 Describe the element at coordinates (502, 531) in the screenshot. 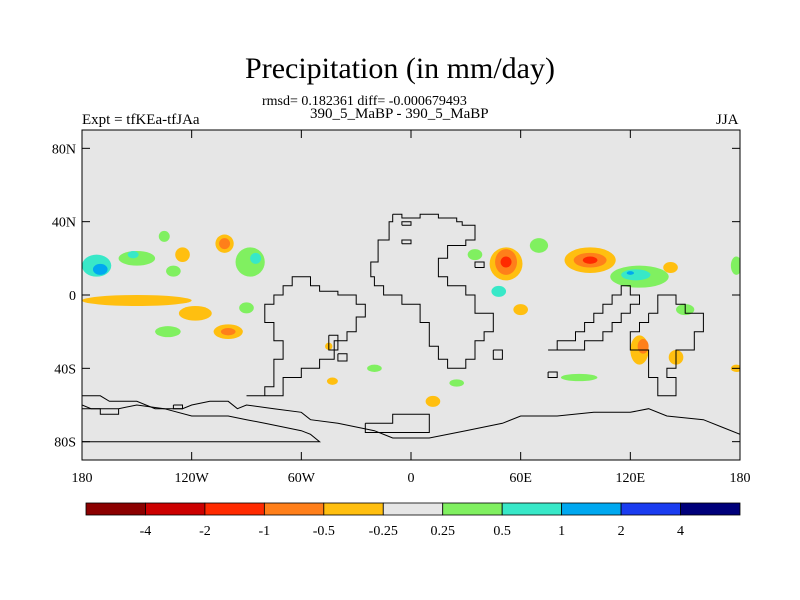

I see `colorbar-label: 0.5` at that location.